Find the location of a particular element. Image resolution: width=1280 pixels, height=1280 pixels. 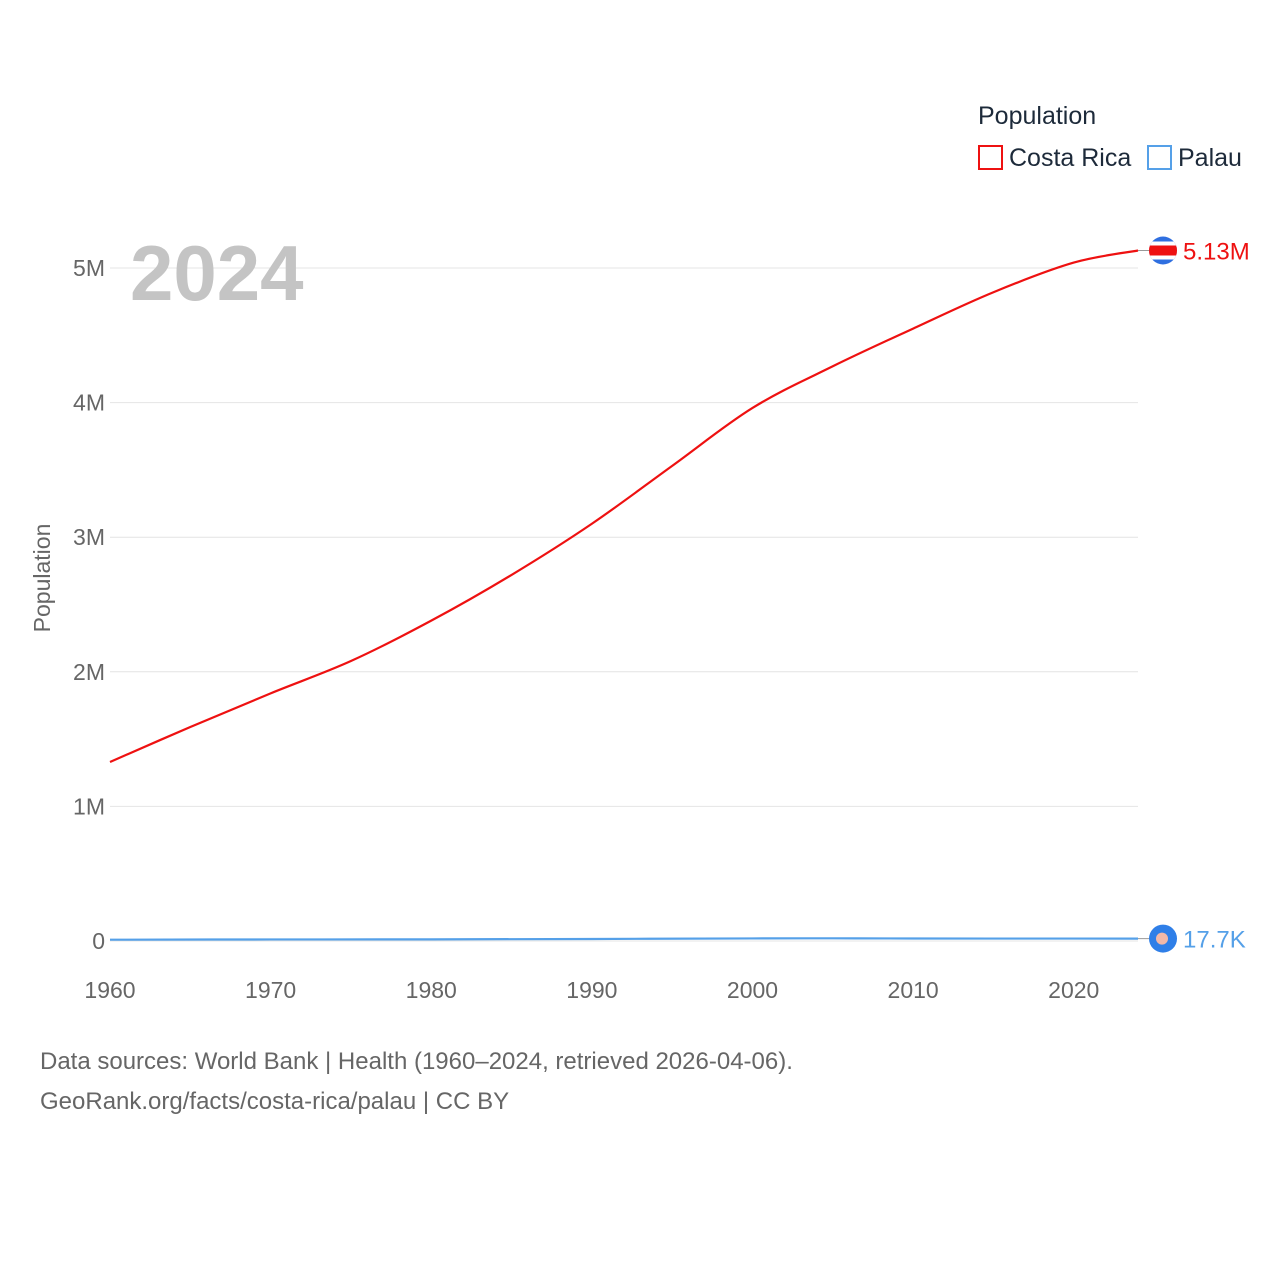

current-year-label: 2024 is located at coordinates (217, 273).